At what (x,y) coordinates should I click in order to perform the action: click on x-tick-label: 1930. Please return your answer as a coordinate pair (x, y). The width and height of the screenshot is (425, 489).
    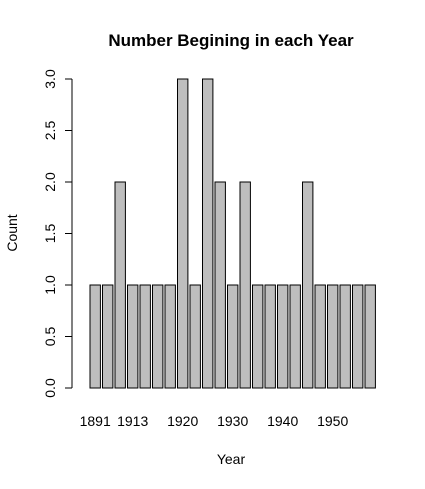
    Looking at the image, I should click on (232, 421).